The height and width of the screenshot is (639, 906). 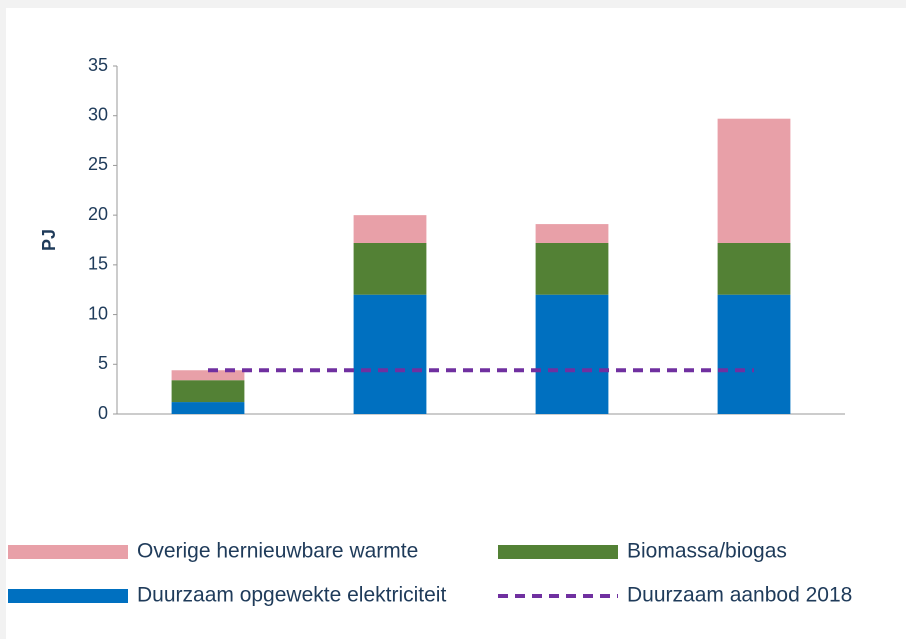 I want to click on y-tick-label: 30, so click(x=98, y=114).